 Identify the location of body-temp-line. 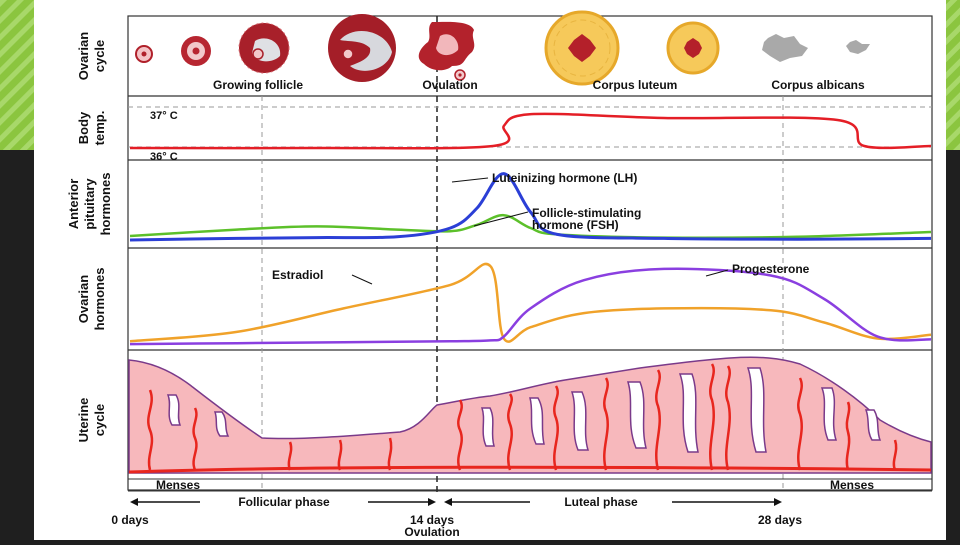
(530, 131).